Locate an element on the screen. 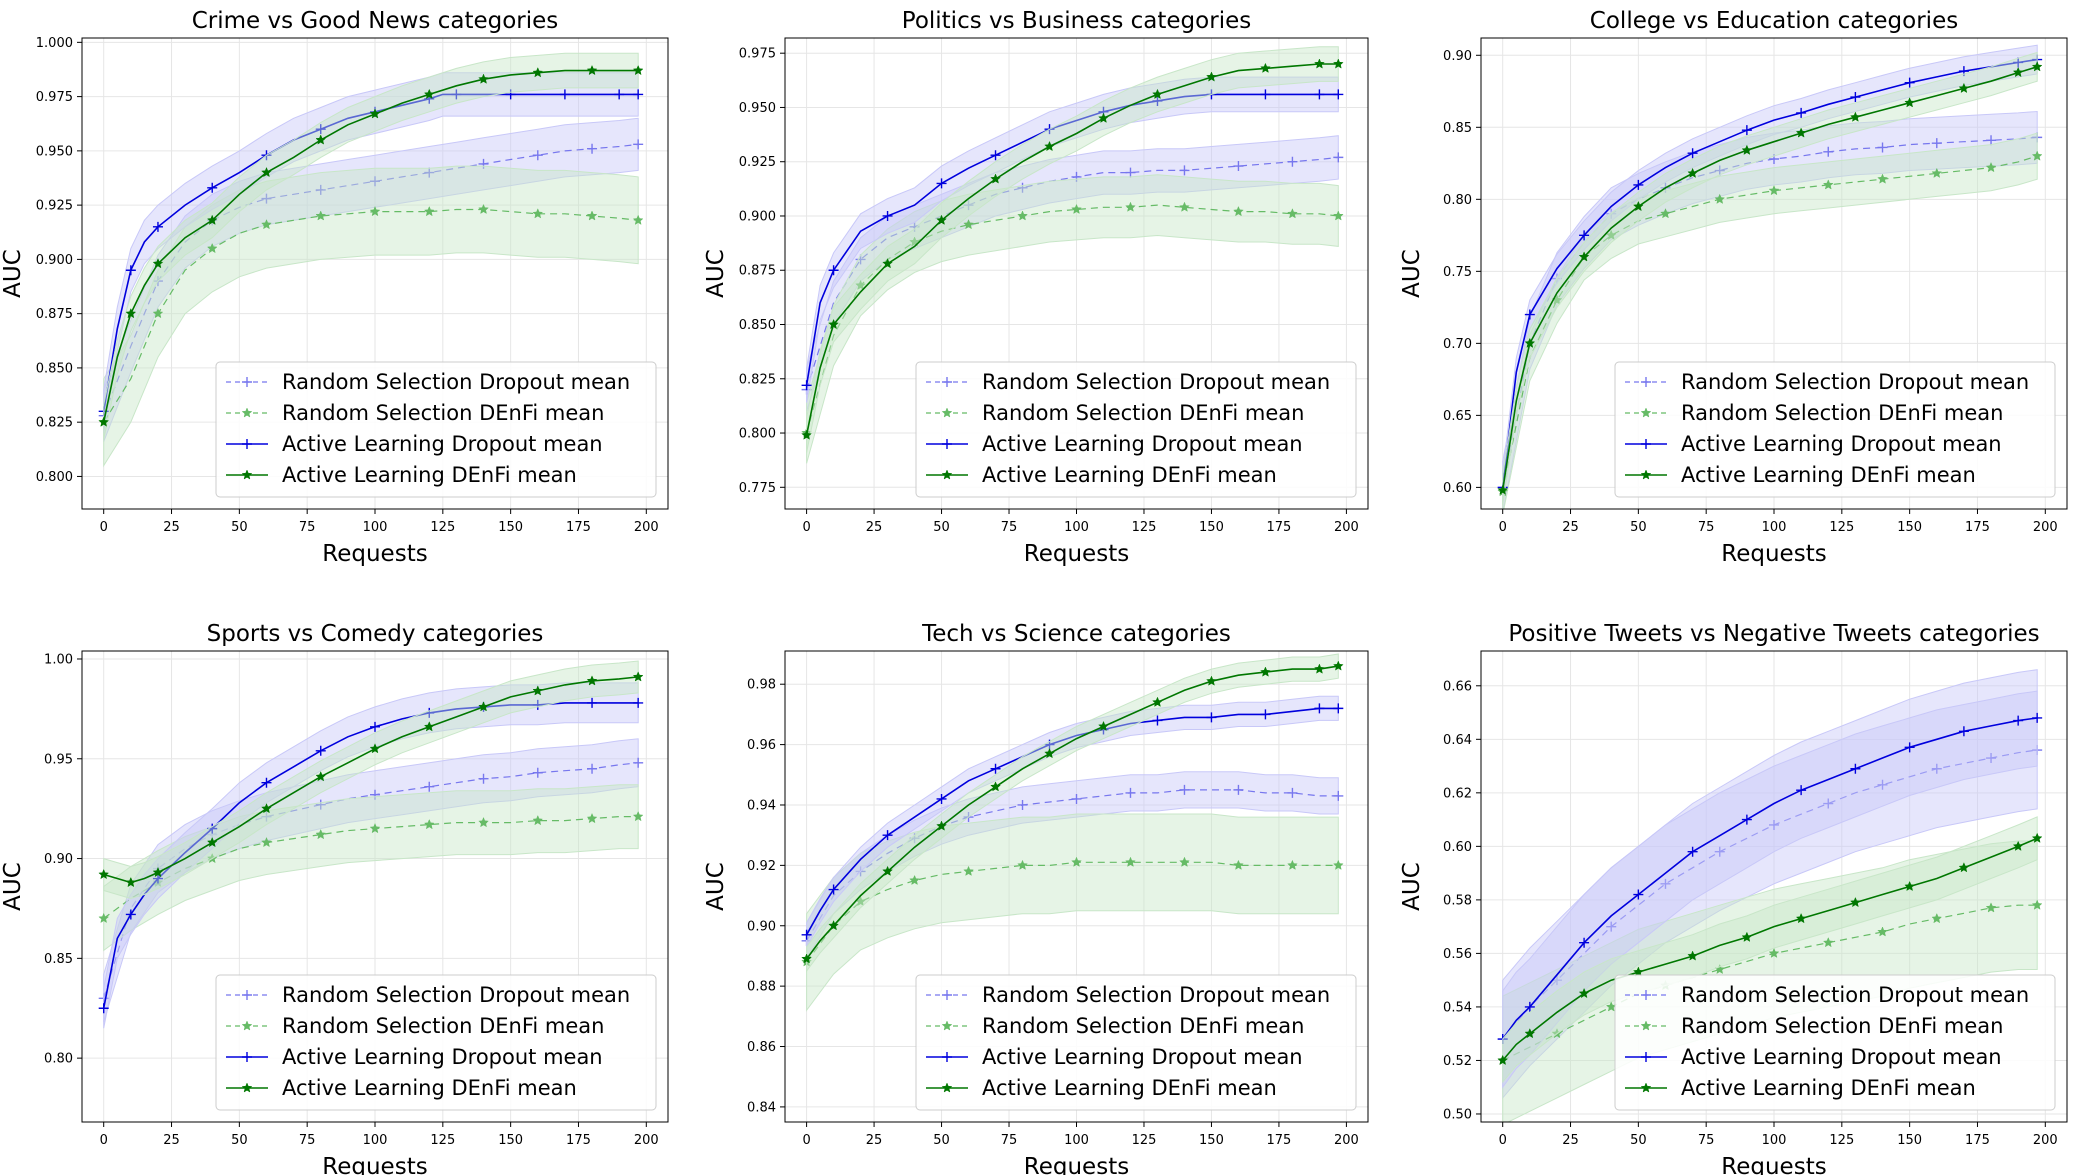 Image resolution: width=2076 pixels, height=1175 pixels. plot-area is located at coordinates (1072, 832).